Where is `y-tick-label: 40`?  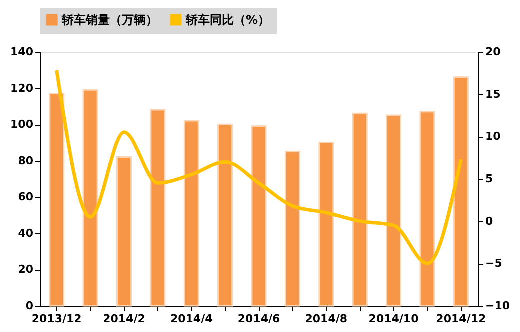 y-tick-label: 40 is located at coordinates (26, 233).